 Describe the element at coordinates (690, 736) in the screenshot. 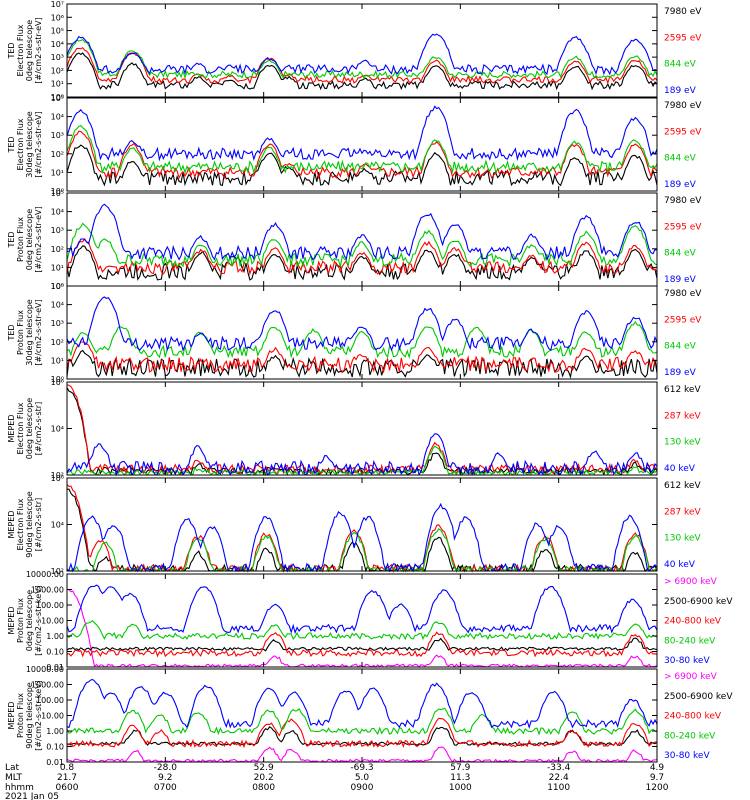

I see `legend-entry: 80-240 keV` at that location.